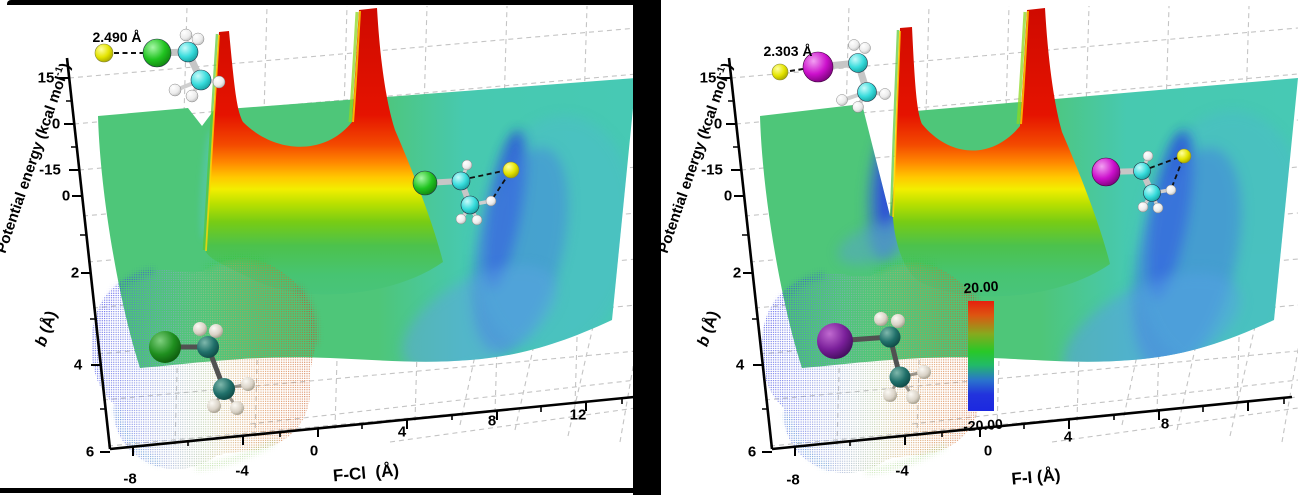 The width and height of the screenshot is (1298, 495). What do you see at coordinates (981, 287) in the screenshot?
I see `colorbar-max-label: 20.00` at bounding box center [981, 287].